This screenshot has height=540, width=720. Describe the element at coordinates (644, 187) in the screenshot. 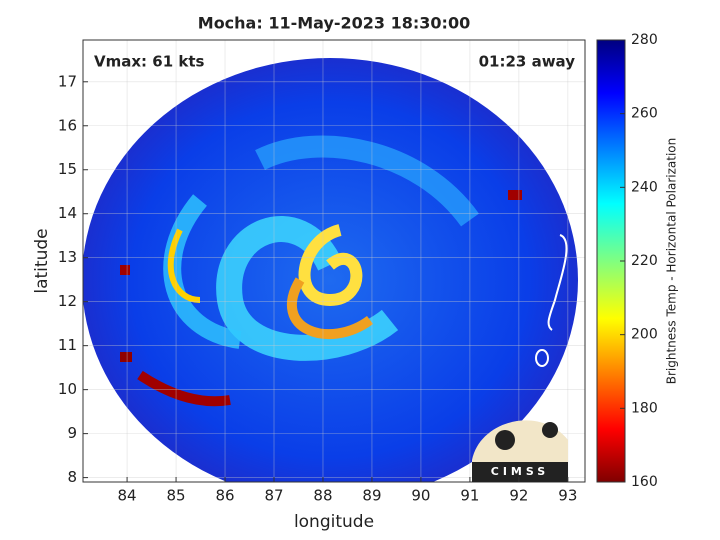

I see `colorbar-tick-label: 240` at that location.